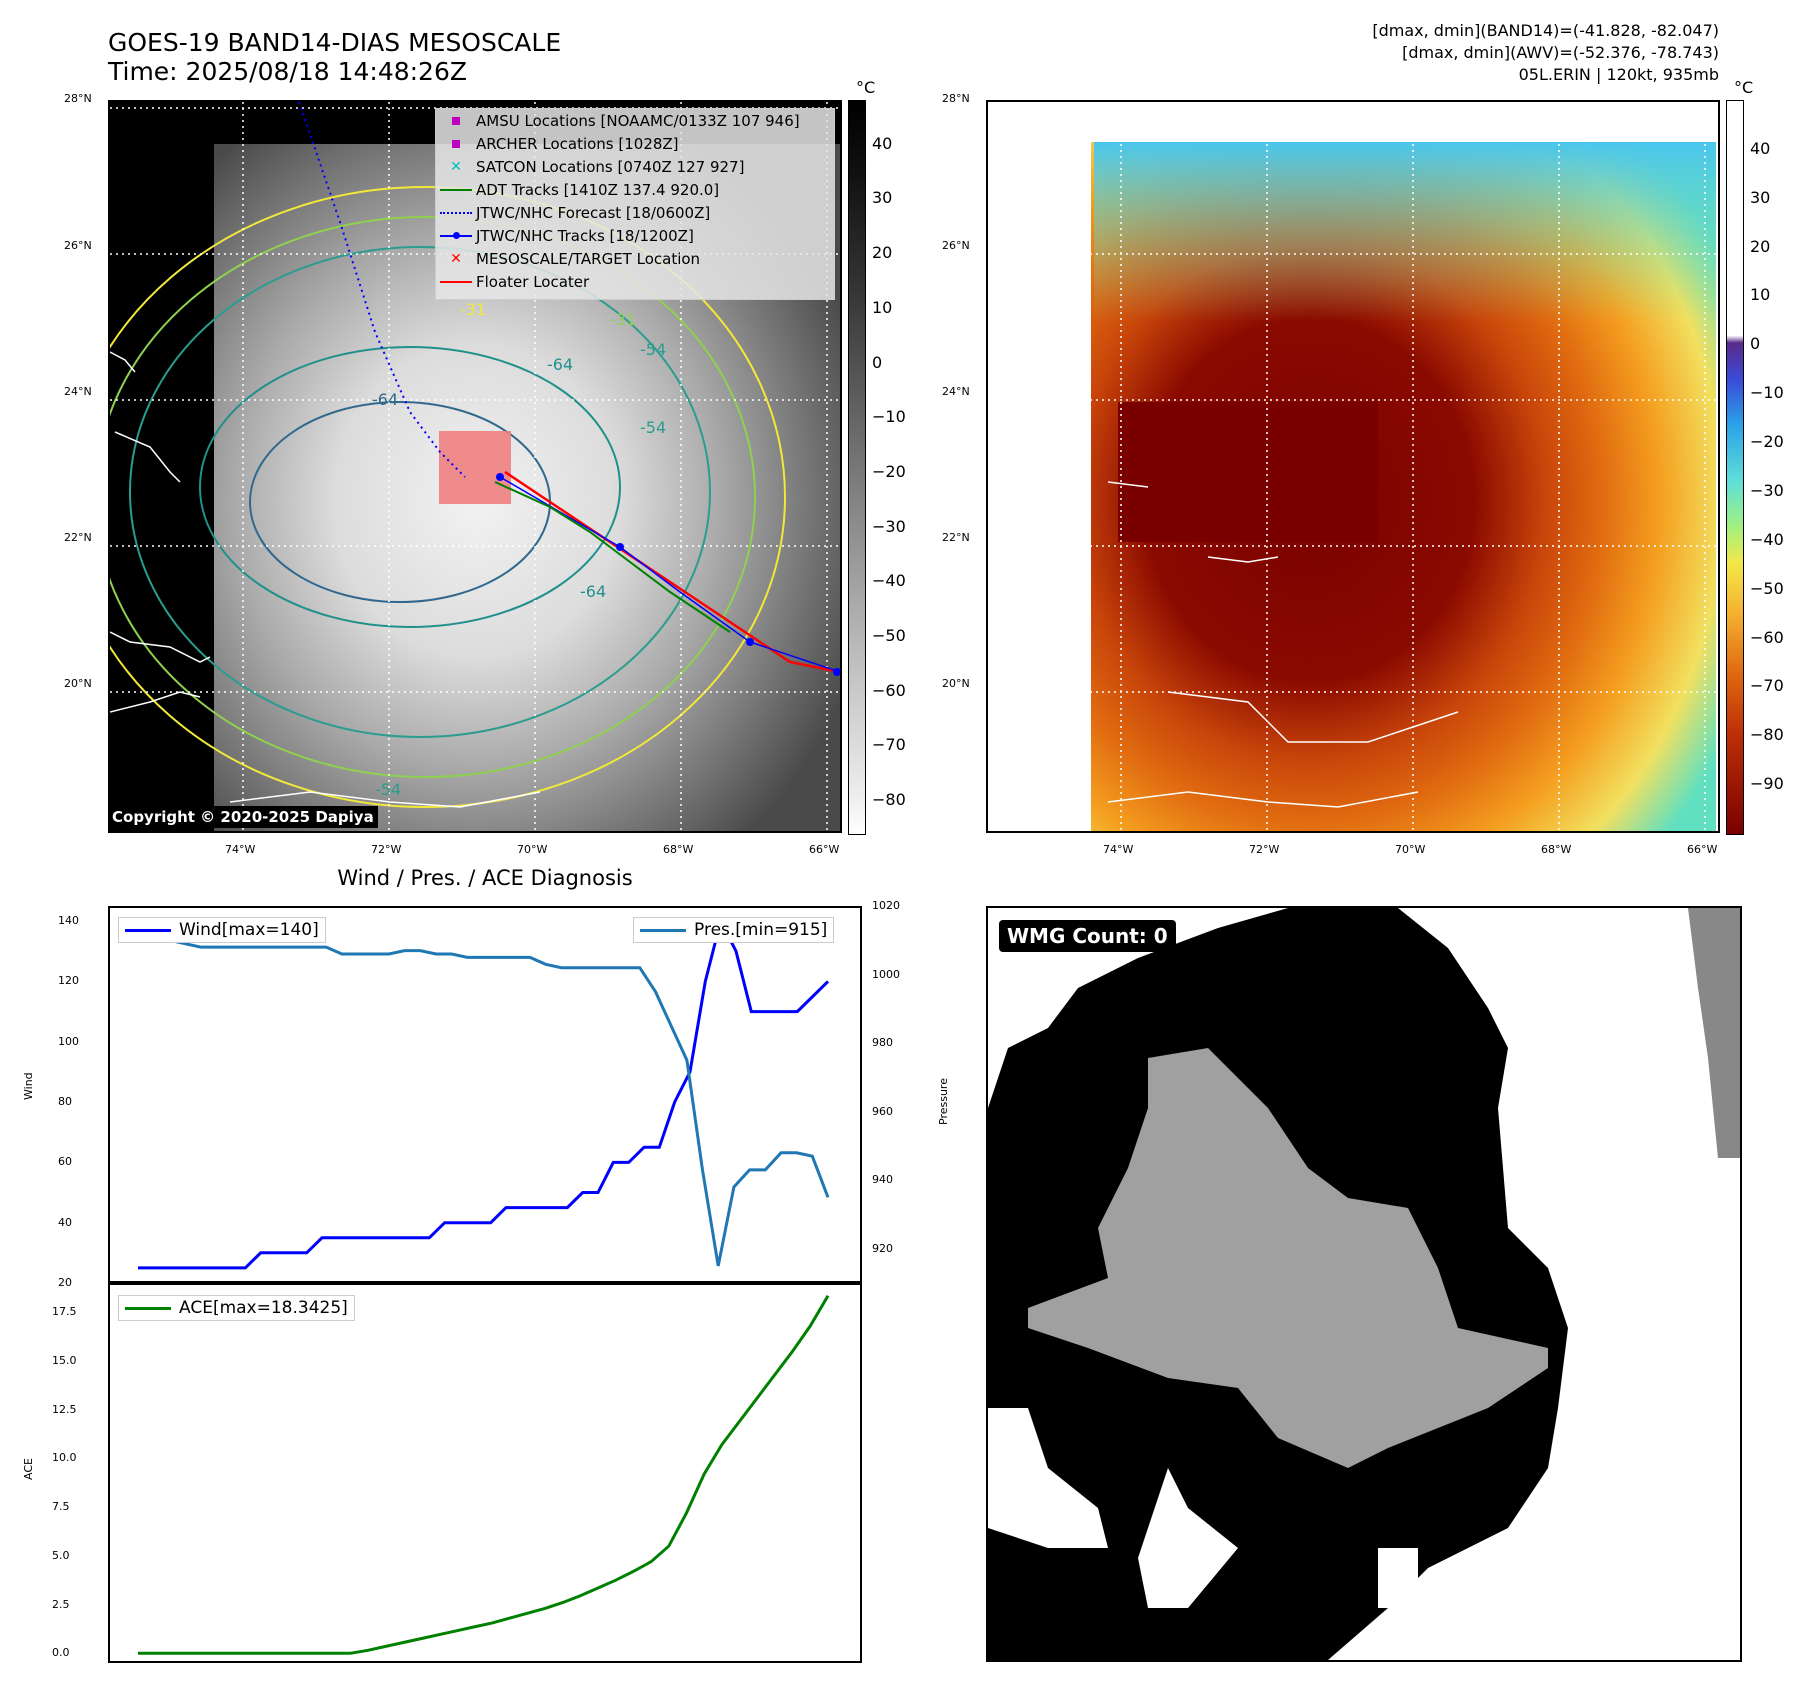 The width and height of the screenshot is (1801, 1690). Describe the element at coordinates (1767, 686) in the screenshot. I see `colorbar-tick: −70` at that location.